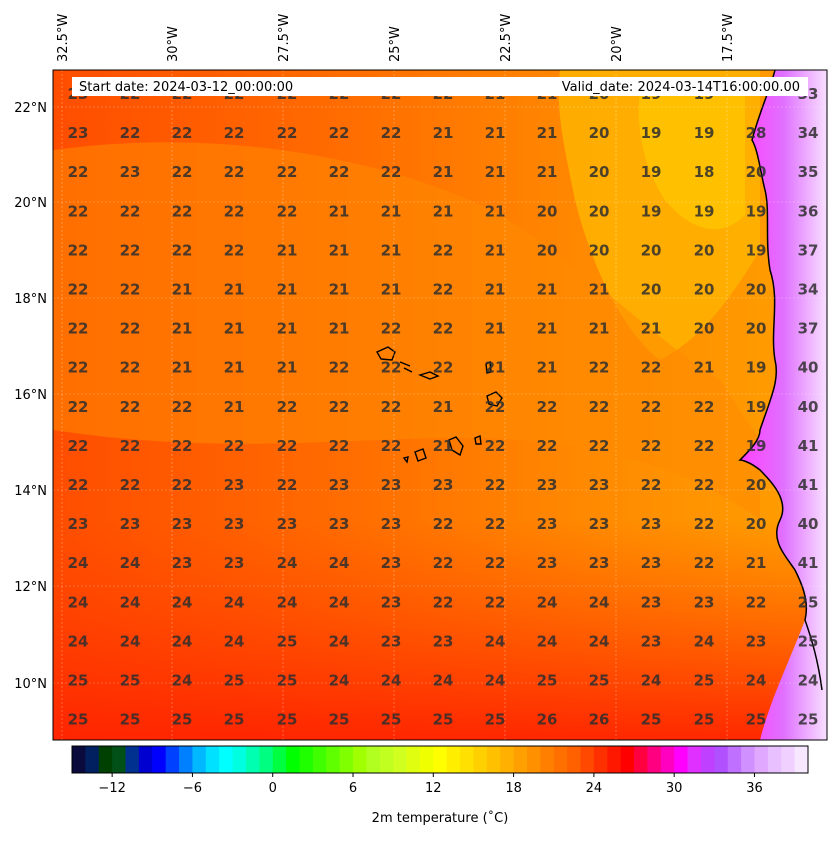  I want to click on longitude-label: 30°W, so click(173, 44).